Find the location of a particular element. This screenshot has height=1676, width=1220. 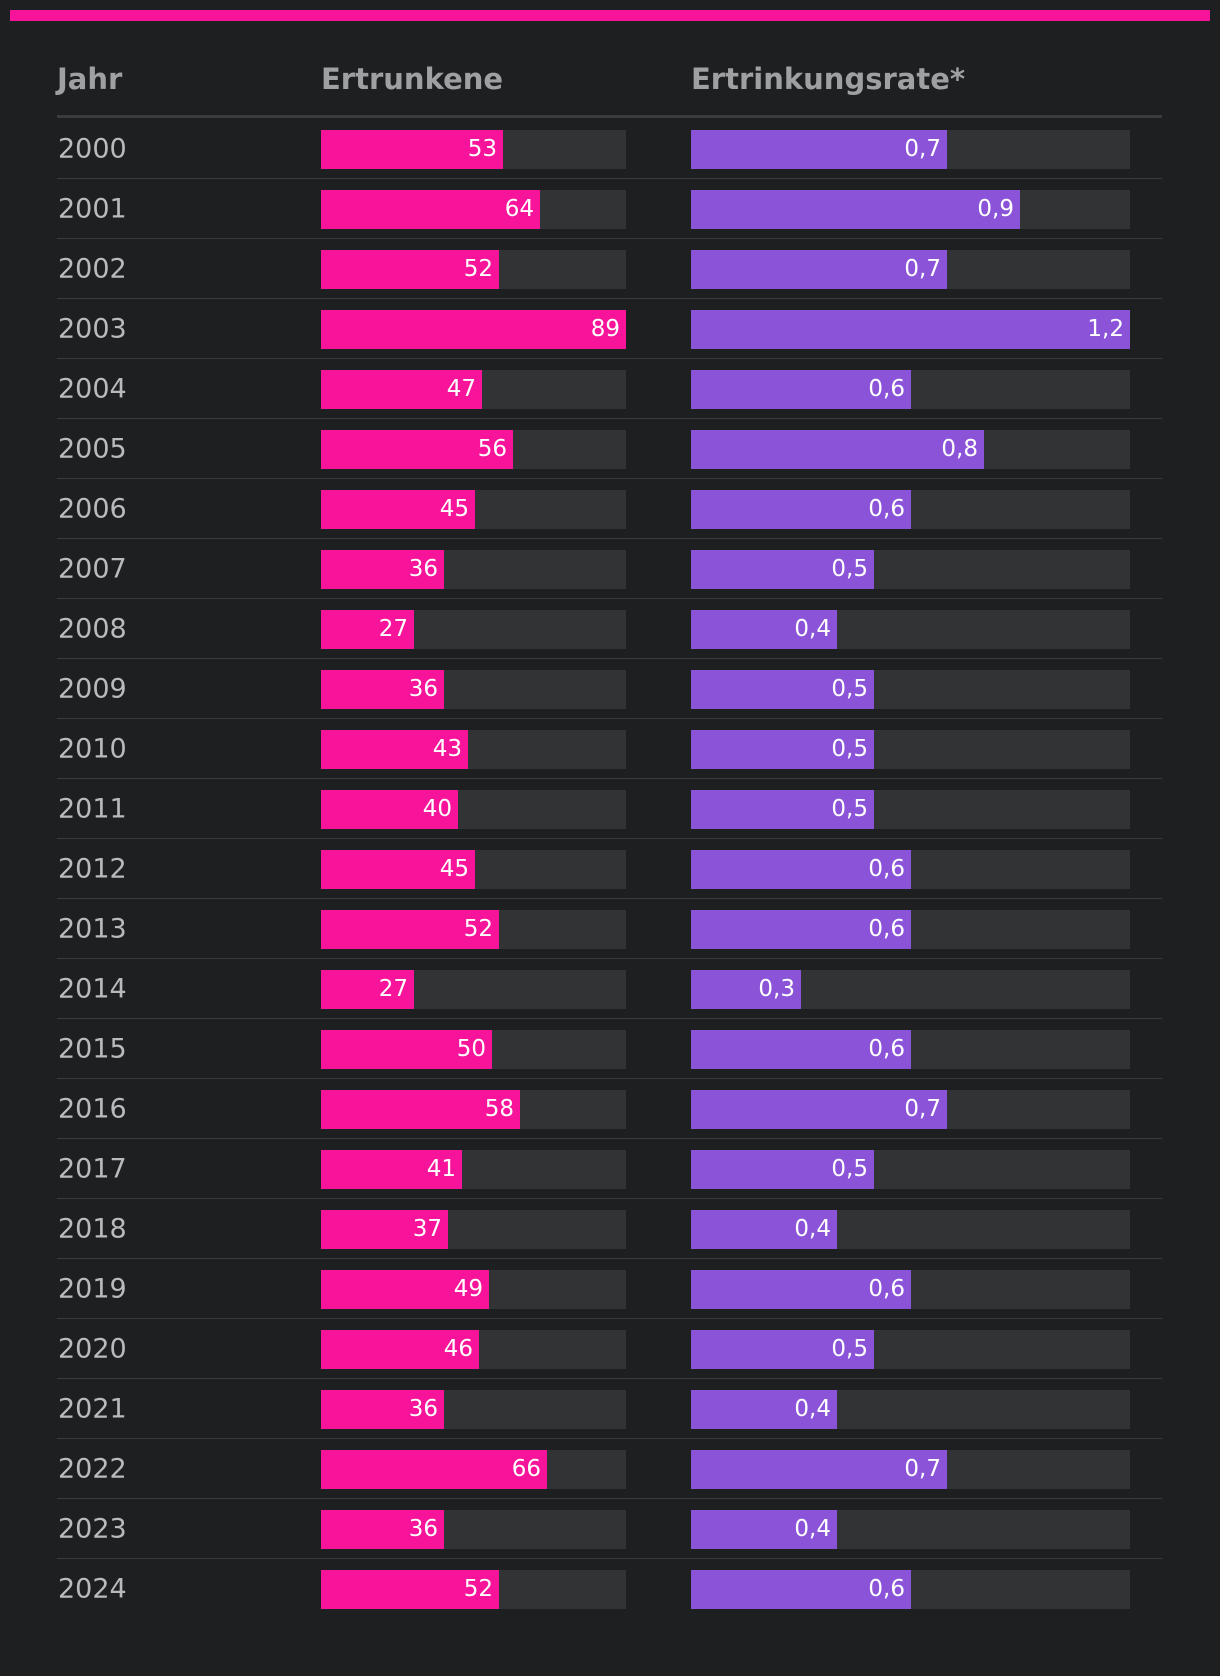

accent-top-bar is located at coordinates (610, 15).